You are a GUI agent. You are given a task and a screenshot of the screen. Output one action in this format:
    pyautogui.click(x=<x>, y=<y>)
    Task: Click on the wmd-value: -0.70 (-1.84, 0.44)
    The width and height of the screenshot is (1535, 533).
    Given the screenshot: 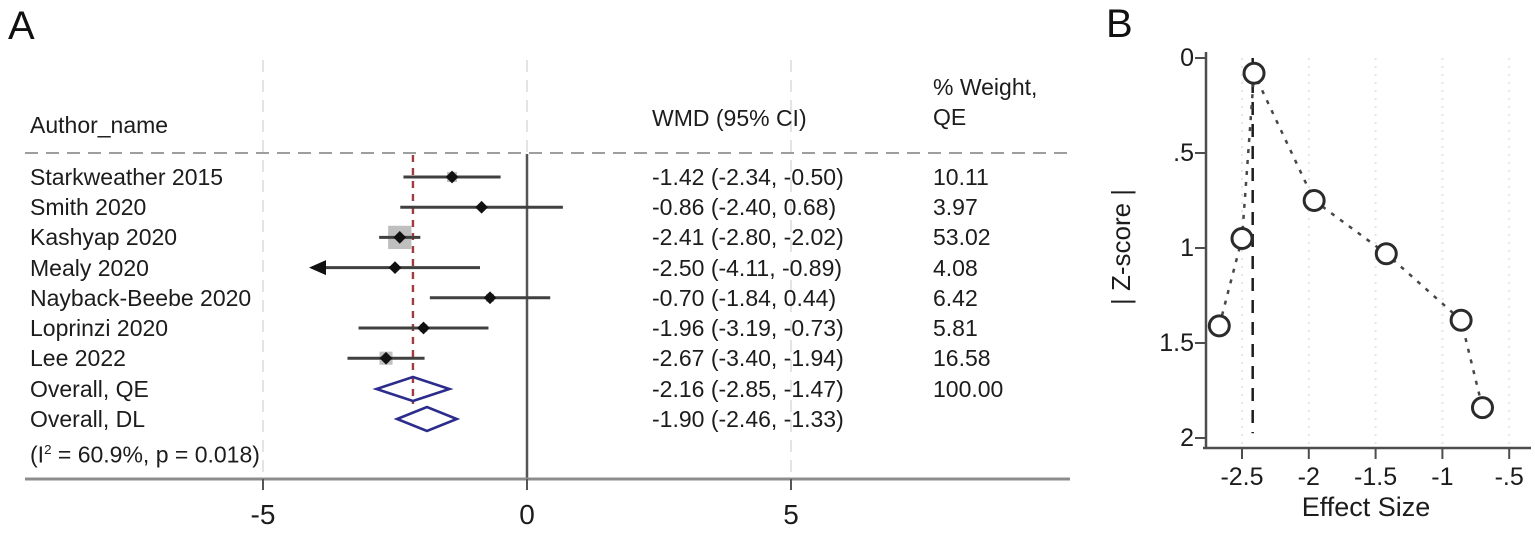 What is the action you would take?
    pyautogui.click(x=744, y=297)
    